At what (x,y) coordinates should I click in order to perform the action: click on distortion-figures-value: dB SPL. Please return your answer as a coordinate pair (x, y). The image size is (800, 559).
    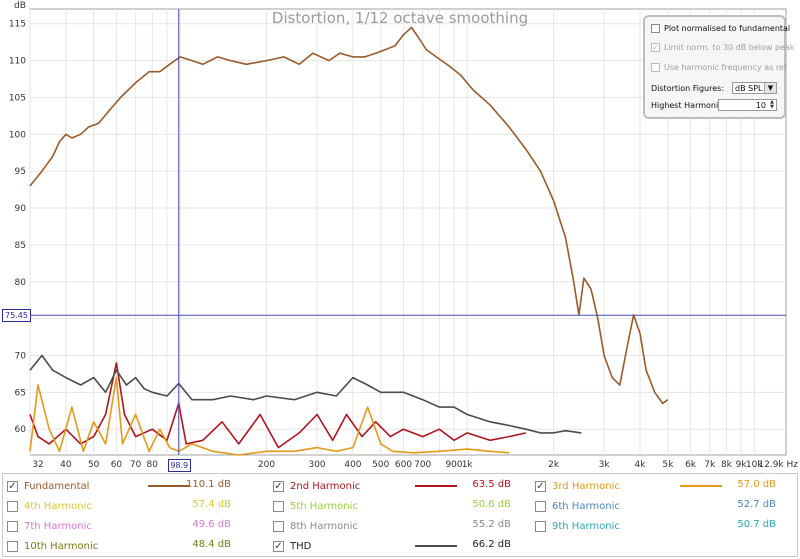
    Looking at the image, I should click on (749, 88).